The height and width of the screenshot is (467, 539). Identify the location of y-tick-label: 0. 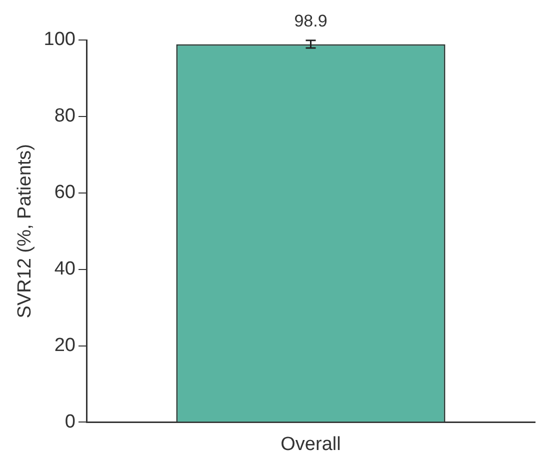
(70, 421).